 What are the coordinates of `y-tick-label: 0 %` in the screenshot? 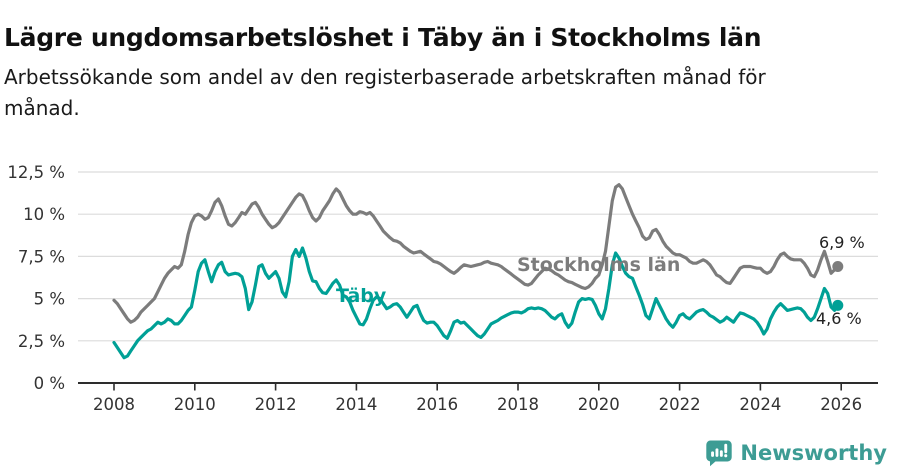 It's located at (49, 383).